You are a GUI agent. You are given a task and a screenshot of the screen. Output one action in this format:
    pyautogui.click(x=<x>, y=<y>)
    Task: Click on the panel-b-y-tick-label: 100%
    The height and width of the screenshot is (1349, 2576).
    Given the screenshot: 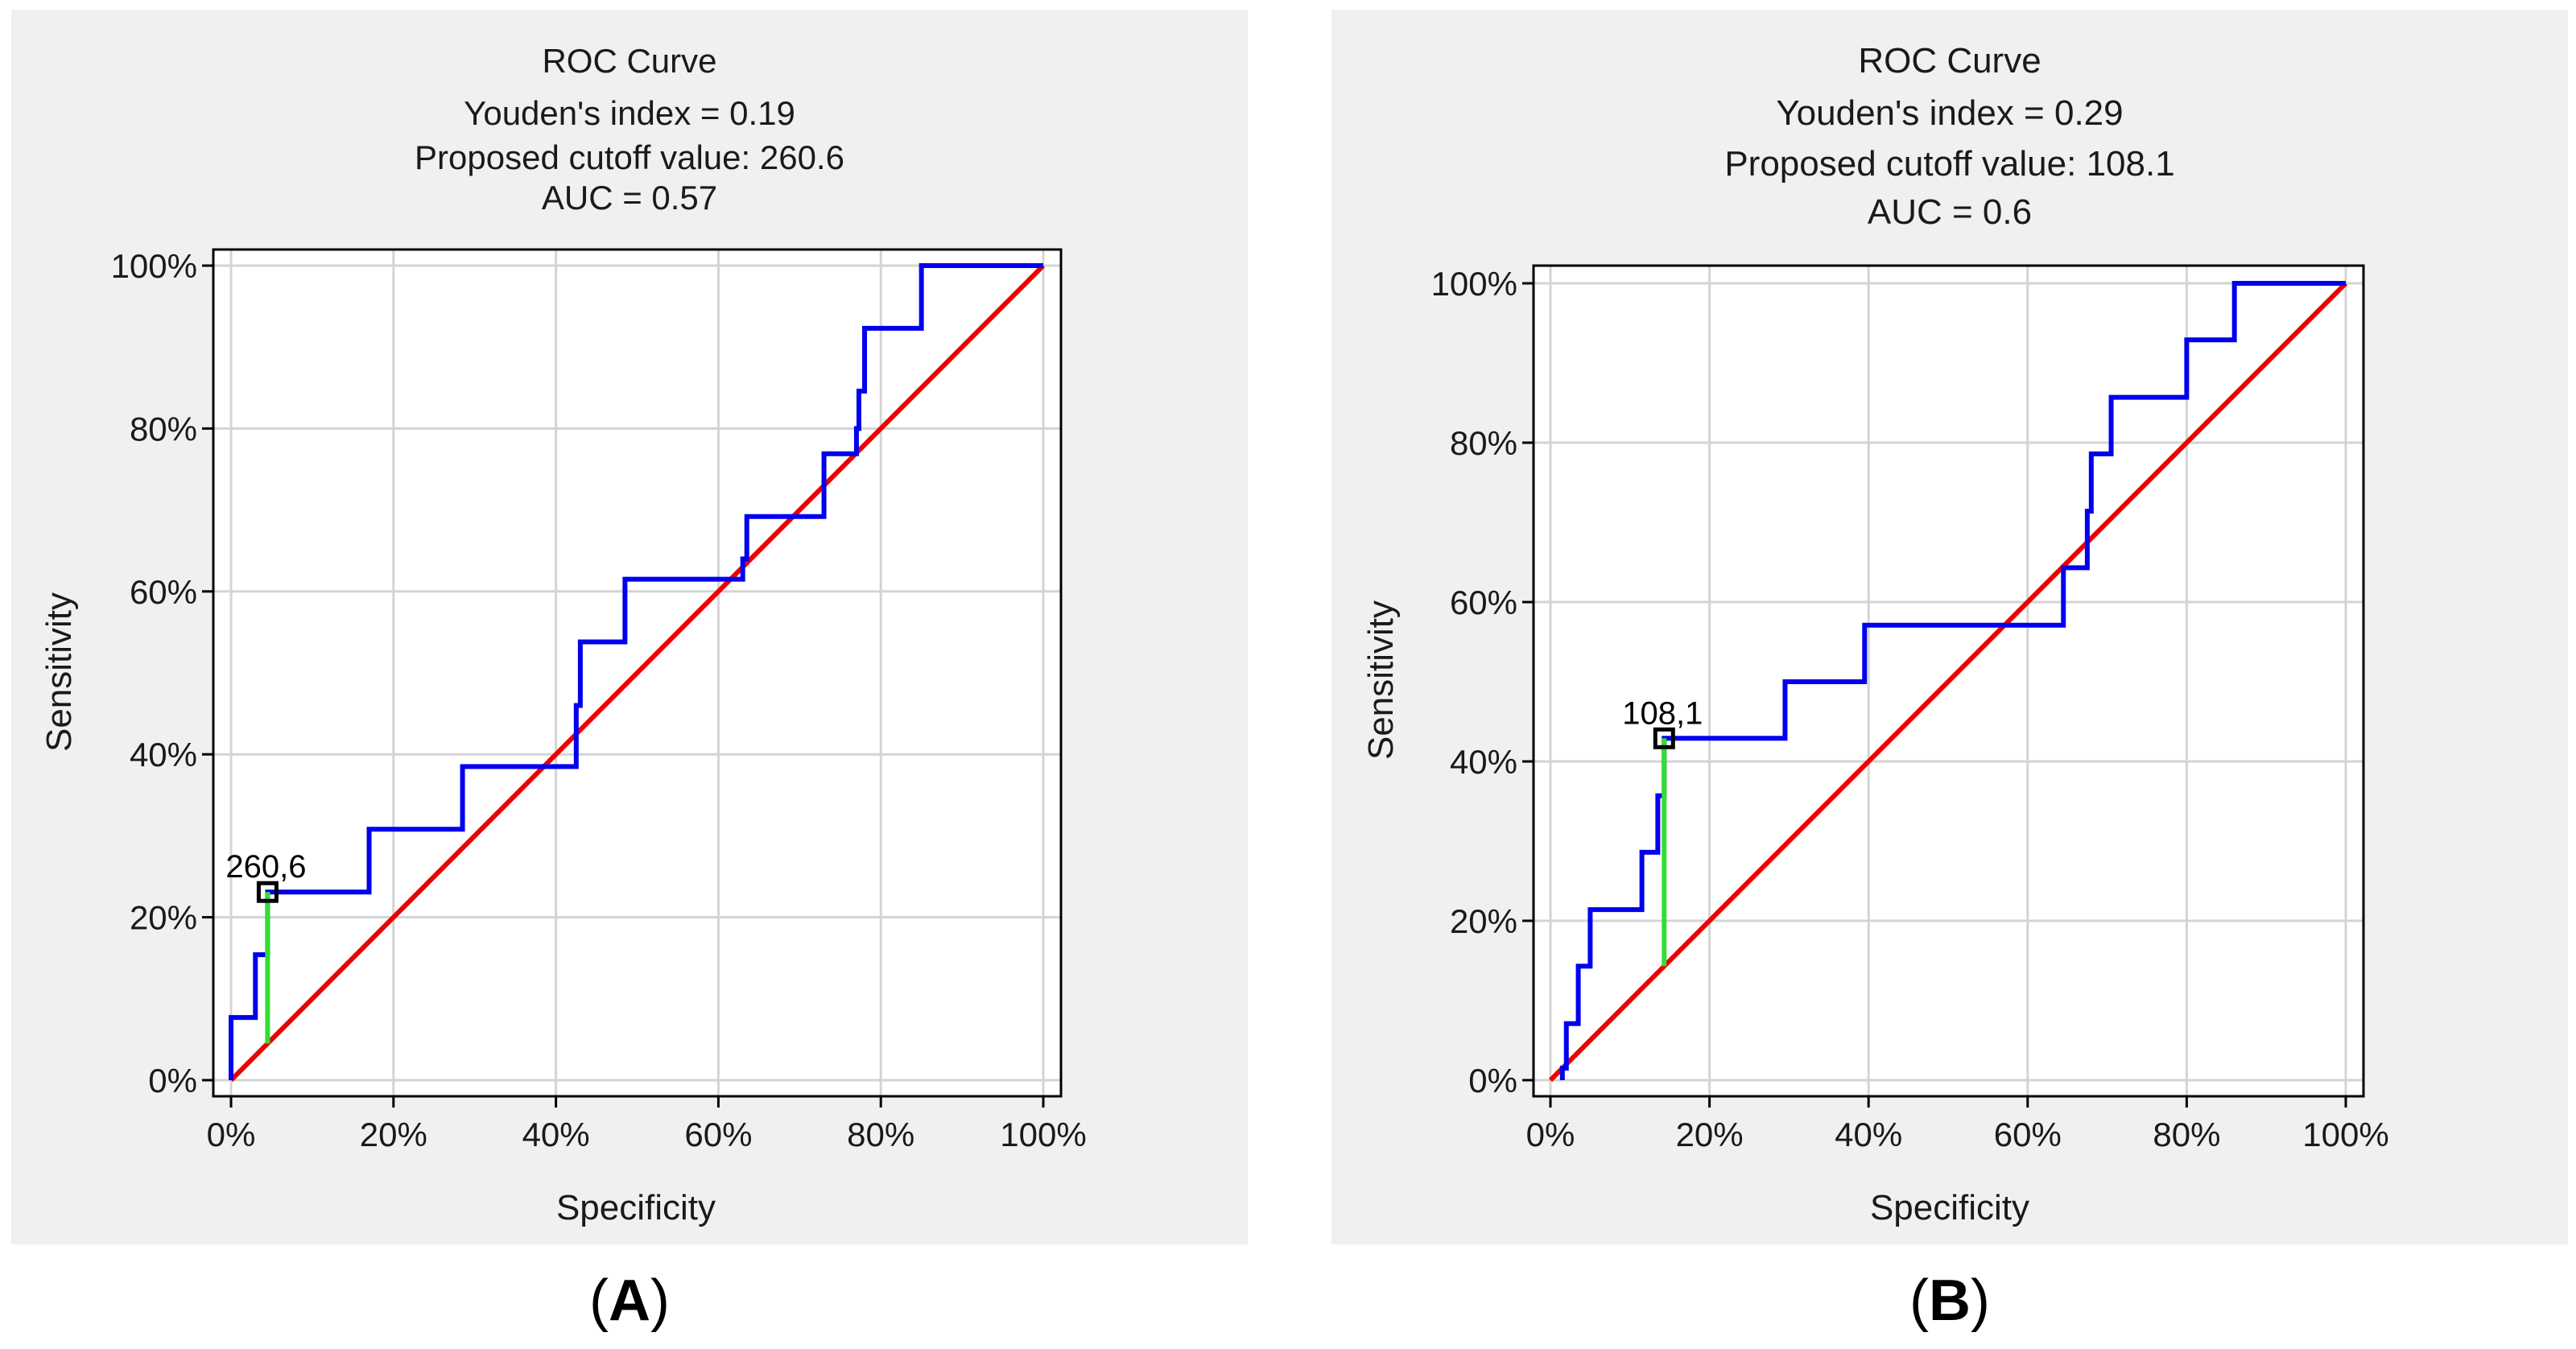 What is the action you would take?
    pyautogui.click(x=1474, y=284)
    